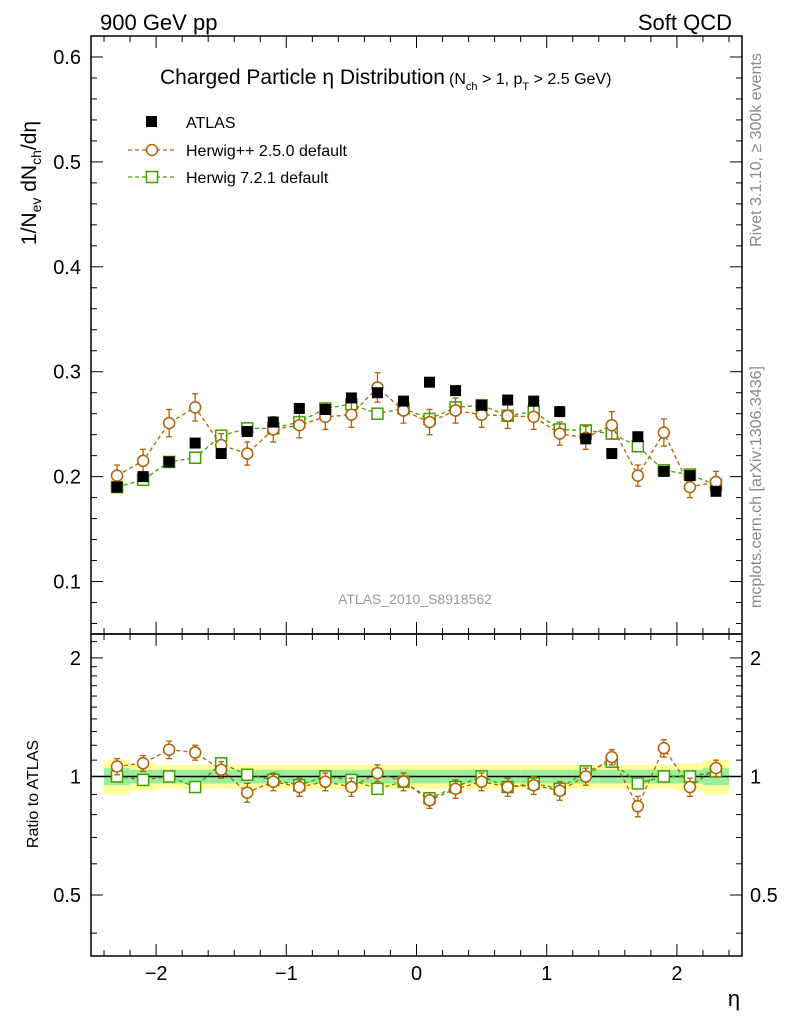  Describe the element at coordinates (257, 178) in the screenshot. I see `legend-herwig7-label: Herwig 7.2.1 default` at that location.